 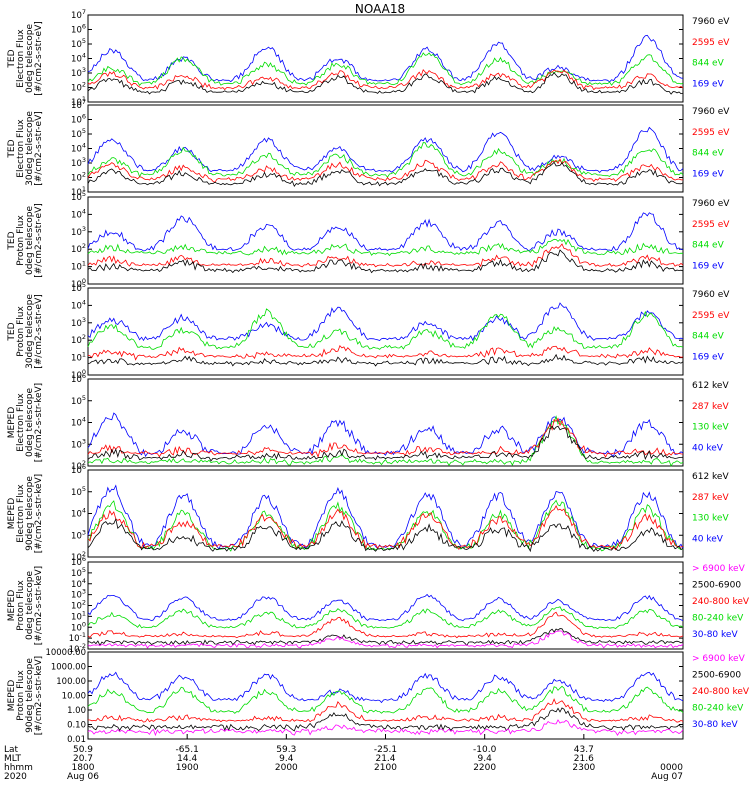 I want to click on x-tick-lat: -65.1, so click(x=187, y=750).